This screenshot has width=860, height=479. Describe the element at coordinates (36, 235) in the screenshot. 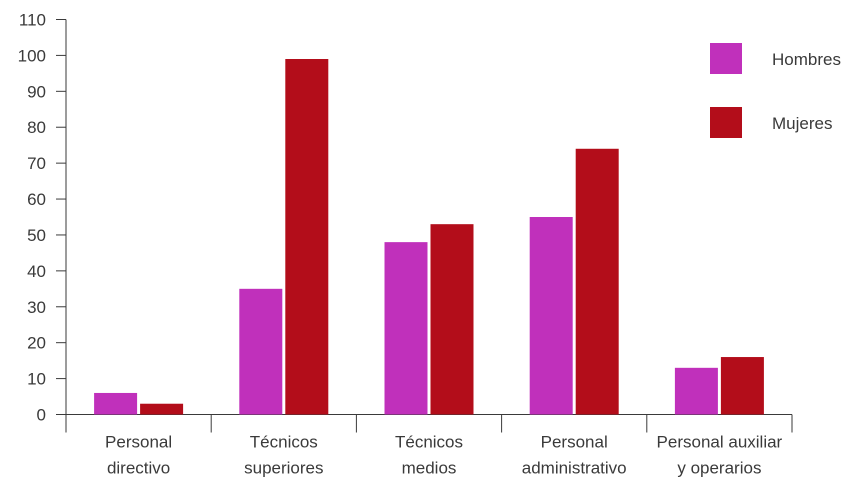

I see `y-tick-label: 50` at that location.